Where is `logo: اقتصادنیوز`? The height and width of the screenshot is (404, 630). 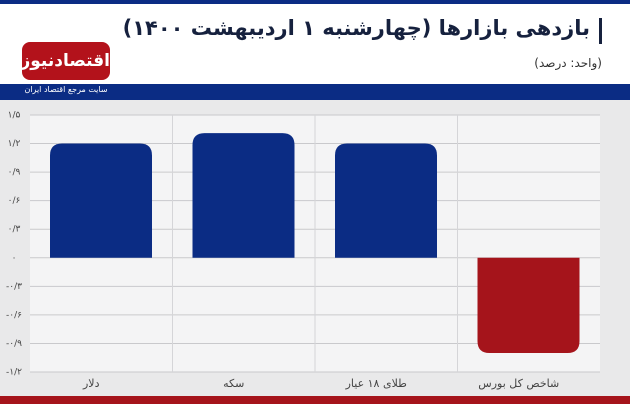 logo: اقتصادنیوز is located at coordinates (65, 61).